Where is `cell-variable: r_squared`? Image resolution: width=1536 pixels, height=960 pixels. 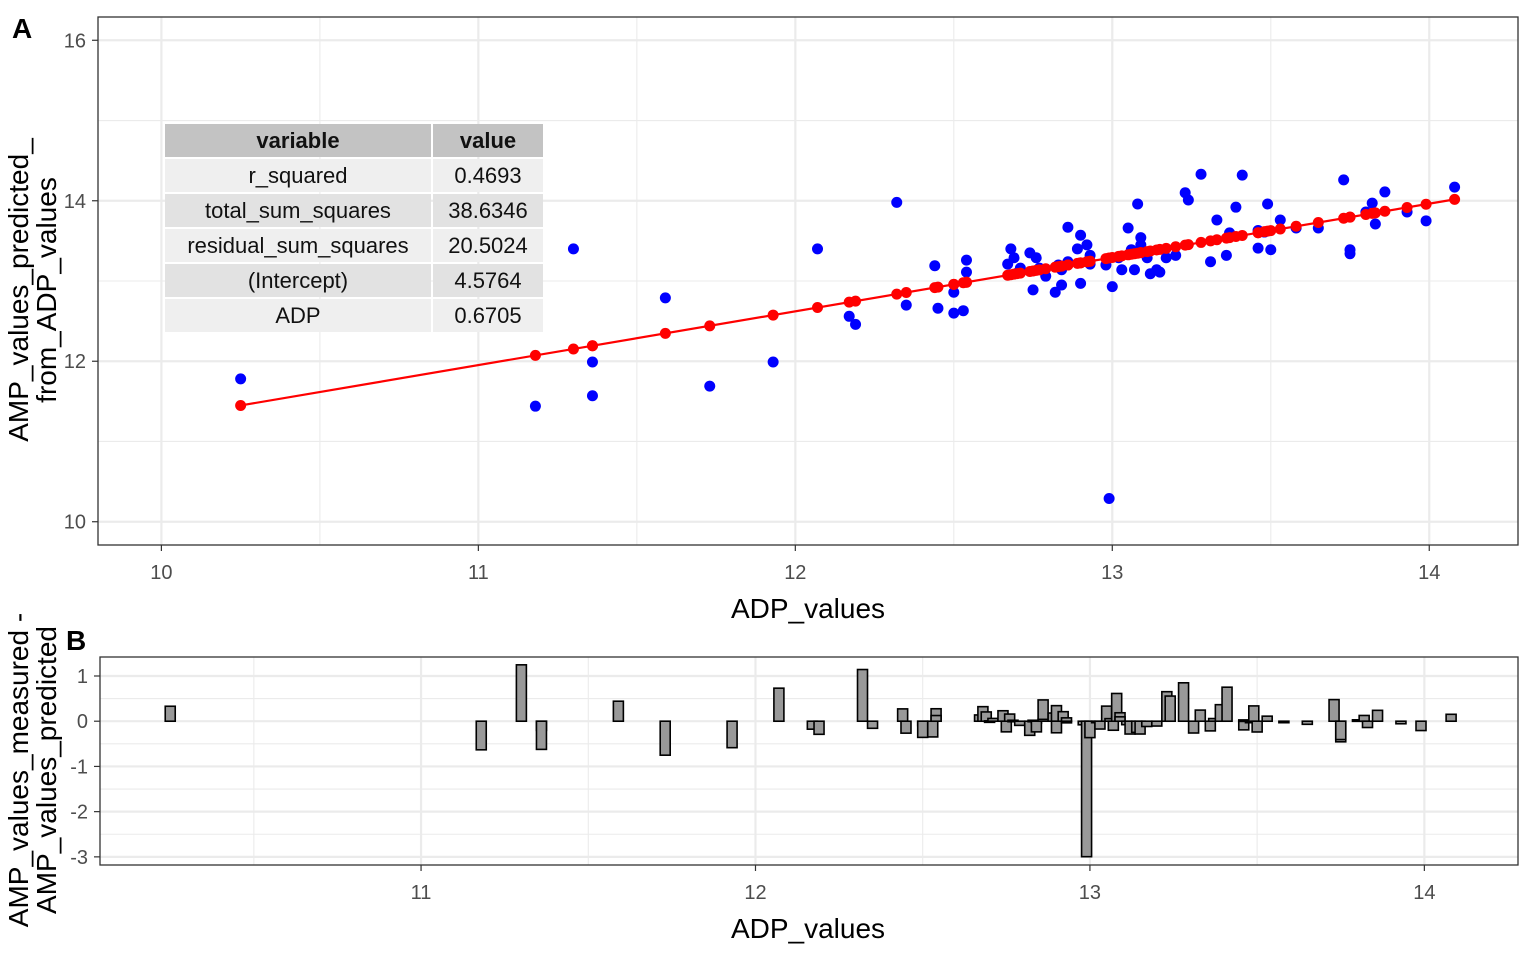 cell-variable: r_squared is located at coordinates (298, 175).